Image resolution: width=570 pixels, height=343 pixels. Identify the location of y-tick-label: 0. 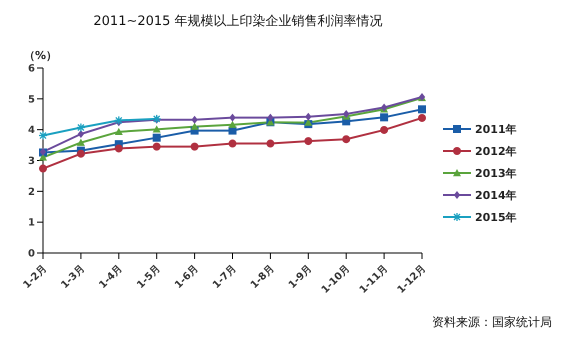
(32, 254).